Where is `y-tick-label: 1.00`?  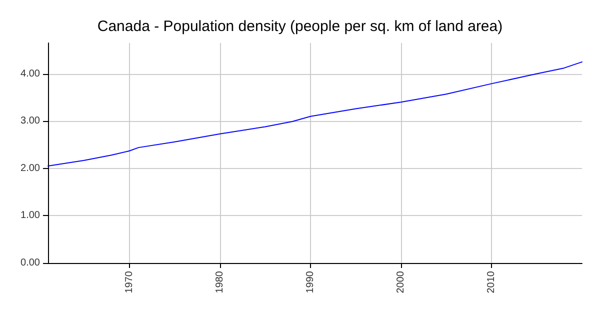
y-tick-label: 1.00 is located at coordinates (30, 216).